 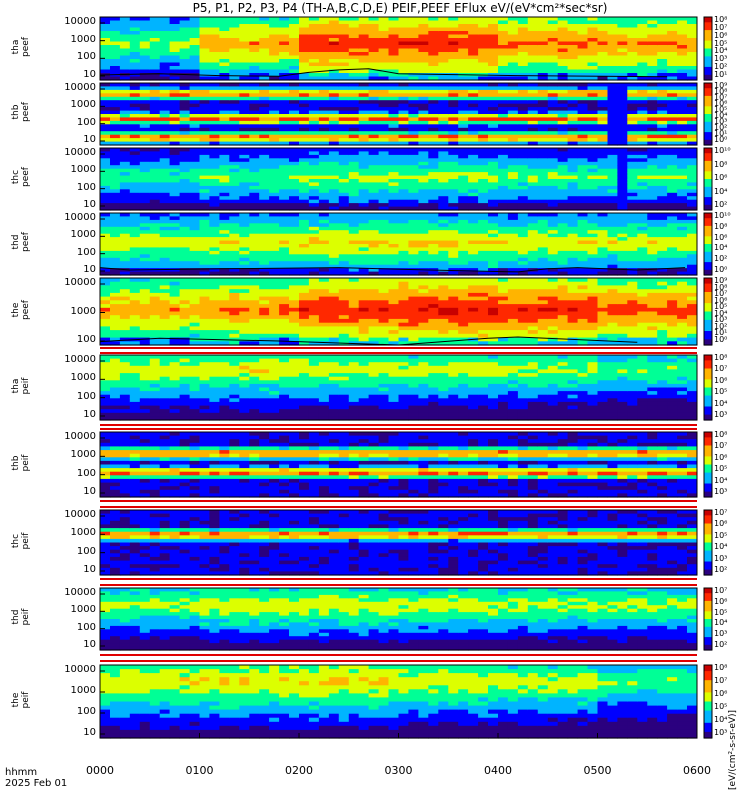 I want to click on panel-frame, so click(x=398, y=114).